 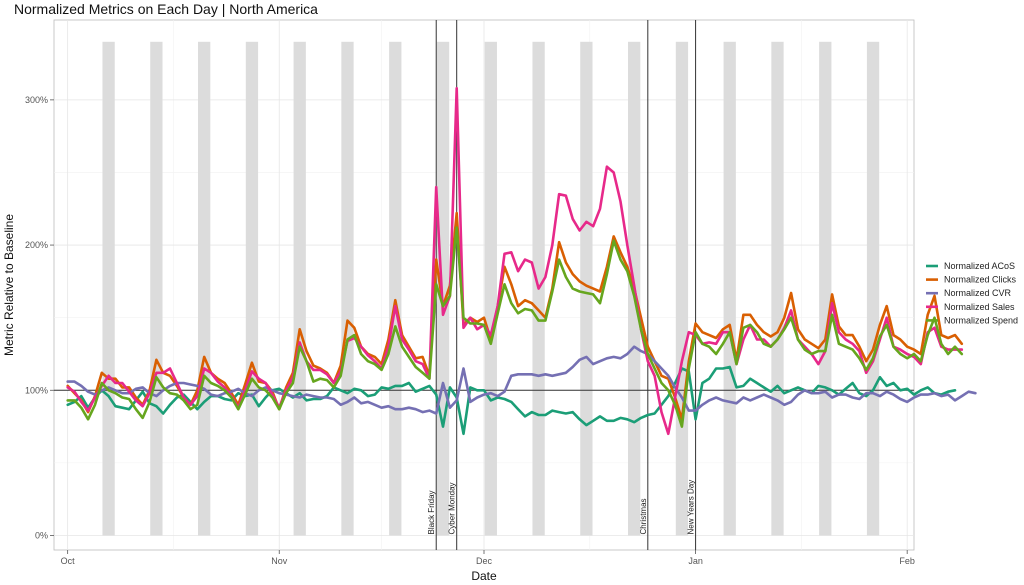 I want to click on y-axis-title: Metric Relative to Baseline, so click(x=9, y=285).